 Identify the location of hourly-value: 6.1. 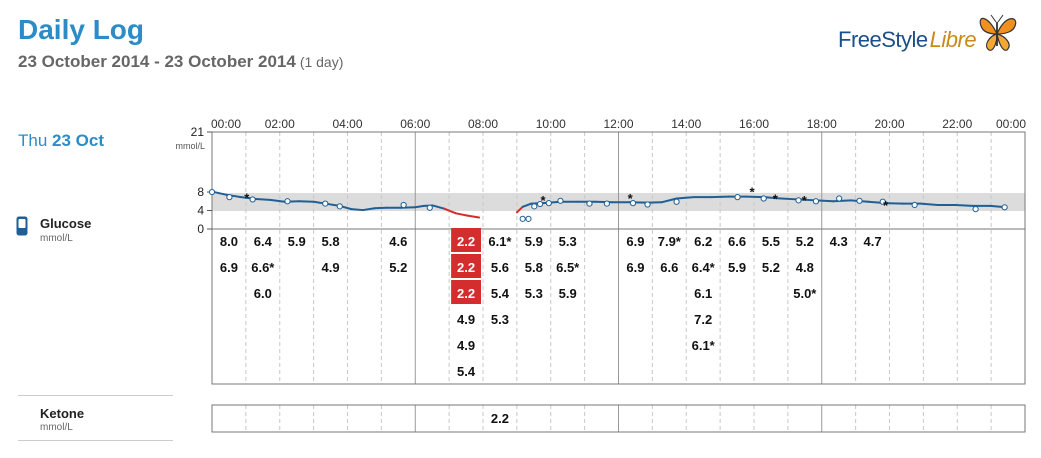
(703, 293).